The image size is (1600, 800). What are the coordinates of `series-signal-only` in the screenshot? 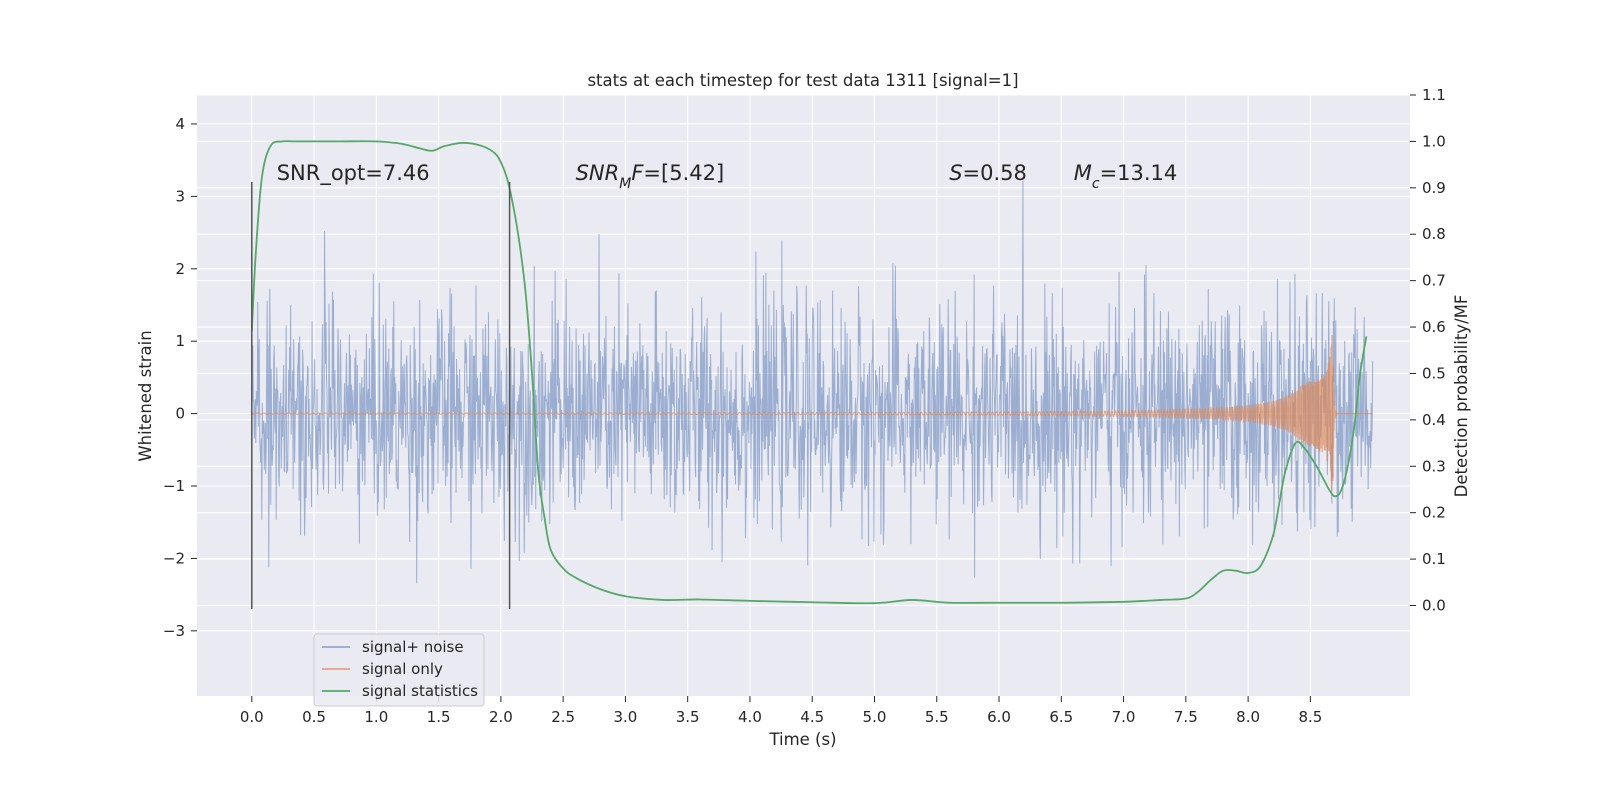 It's located at (812, 413).